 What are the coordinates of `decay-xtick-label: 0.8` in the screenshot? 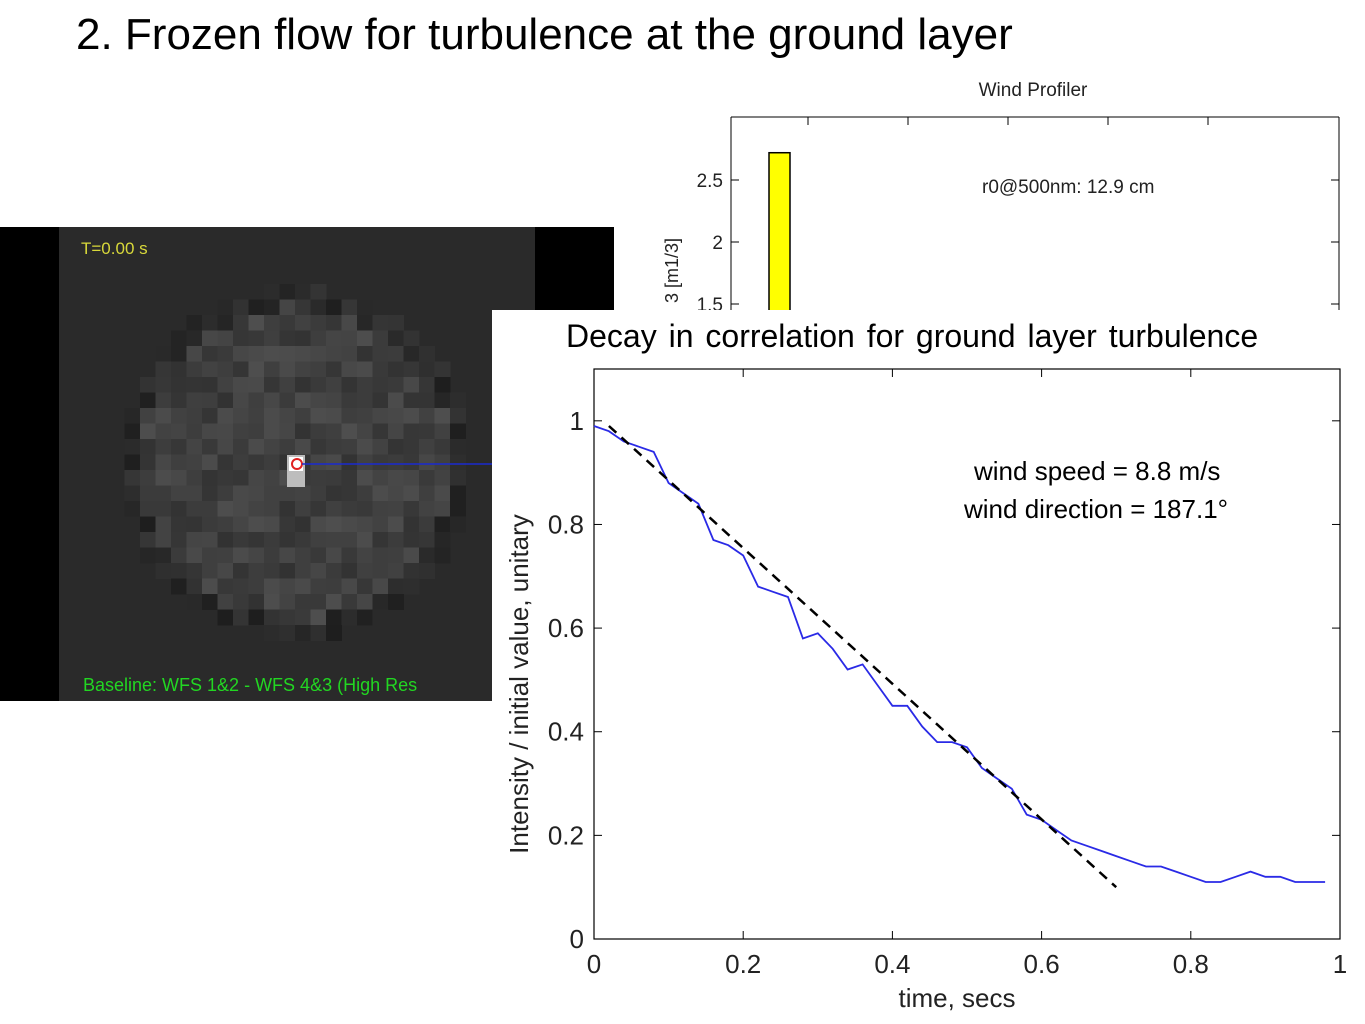 It's located at (1191, 964).